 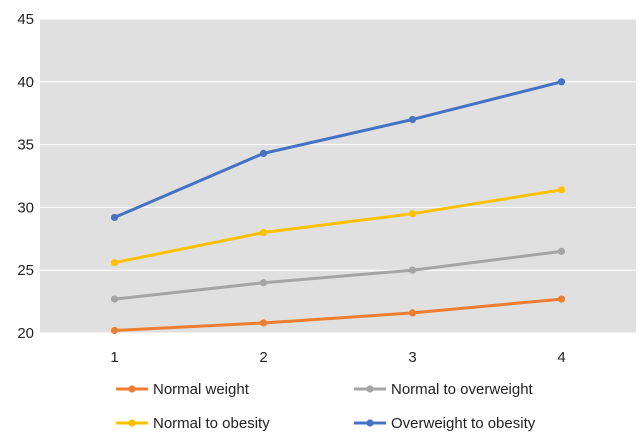 What do you see at coordinates (25, 82) in the screenshot?
I see `y-tick-label: 40` at bounding box center [25, 82].